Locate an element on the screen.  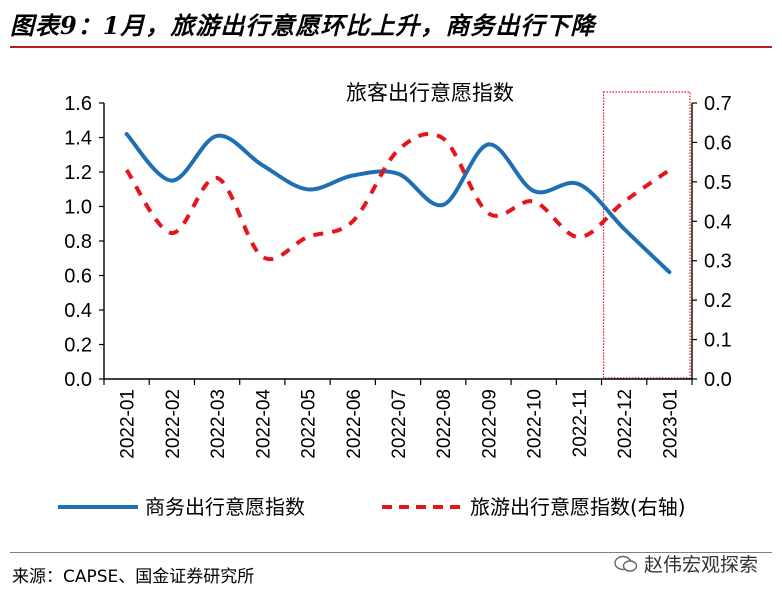
source-note: 来源：CAPSE、国金证券研究所 is located at coordinates (133, 577).